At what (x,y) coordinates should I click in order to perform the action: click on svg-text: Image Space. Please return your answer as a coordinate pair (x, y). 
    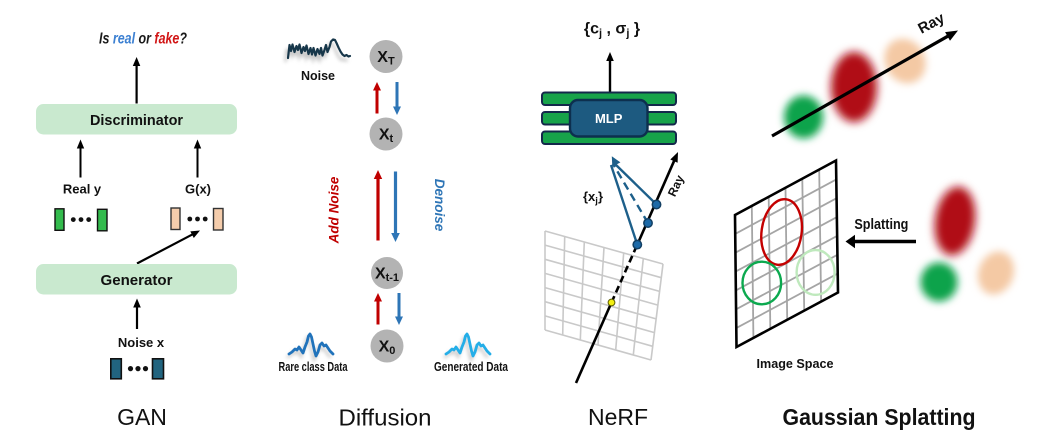
    Looking at the image, I should click on (795, 363).